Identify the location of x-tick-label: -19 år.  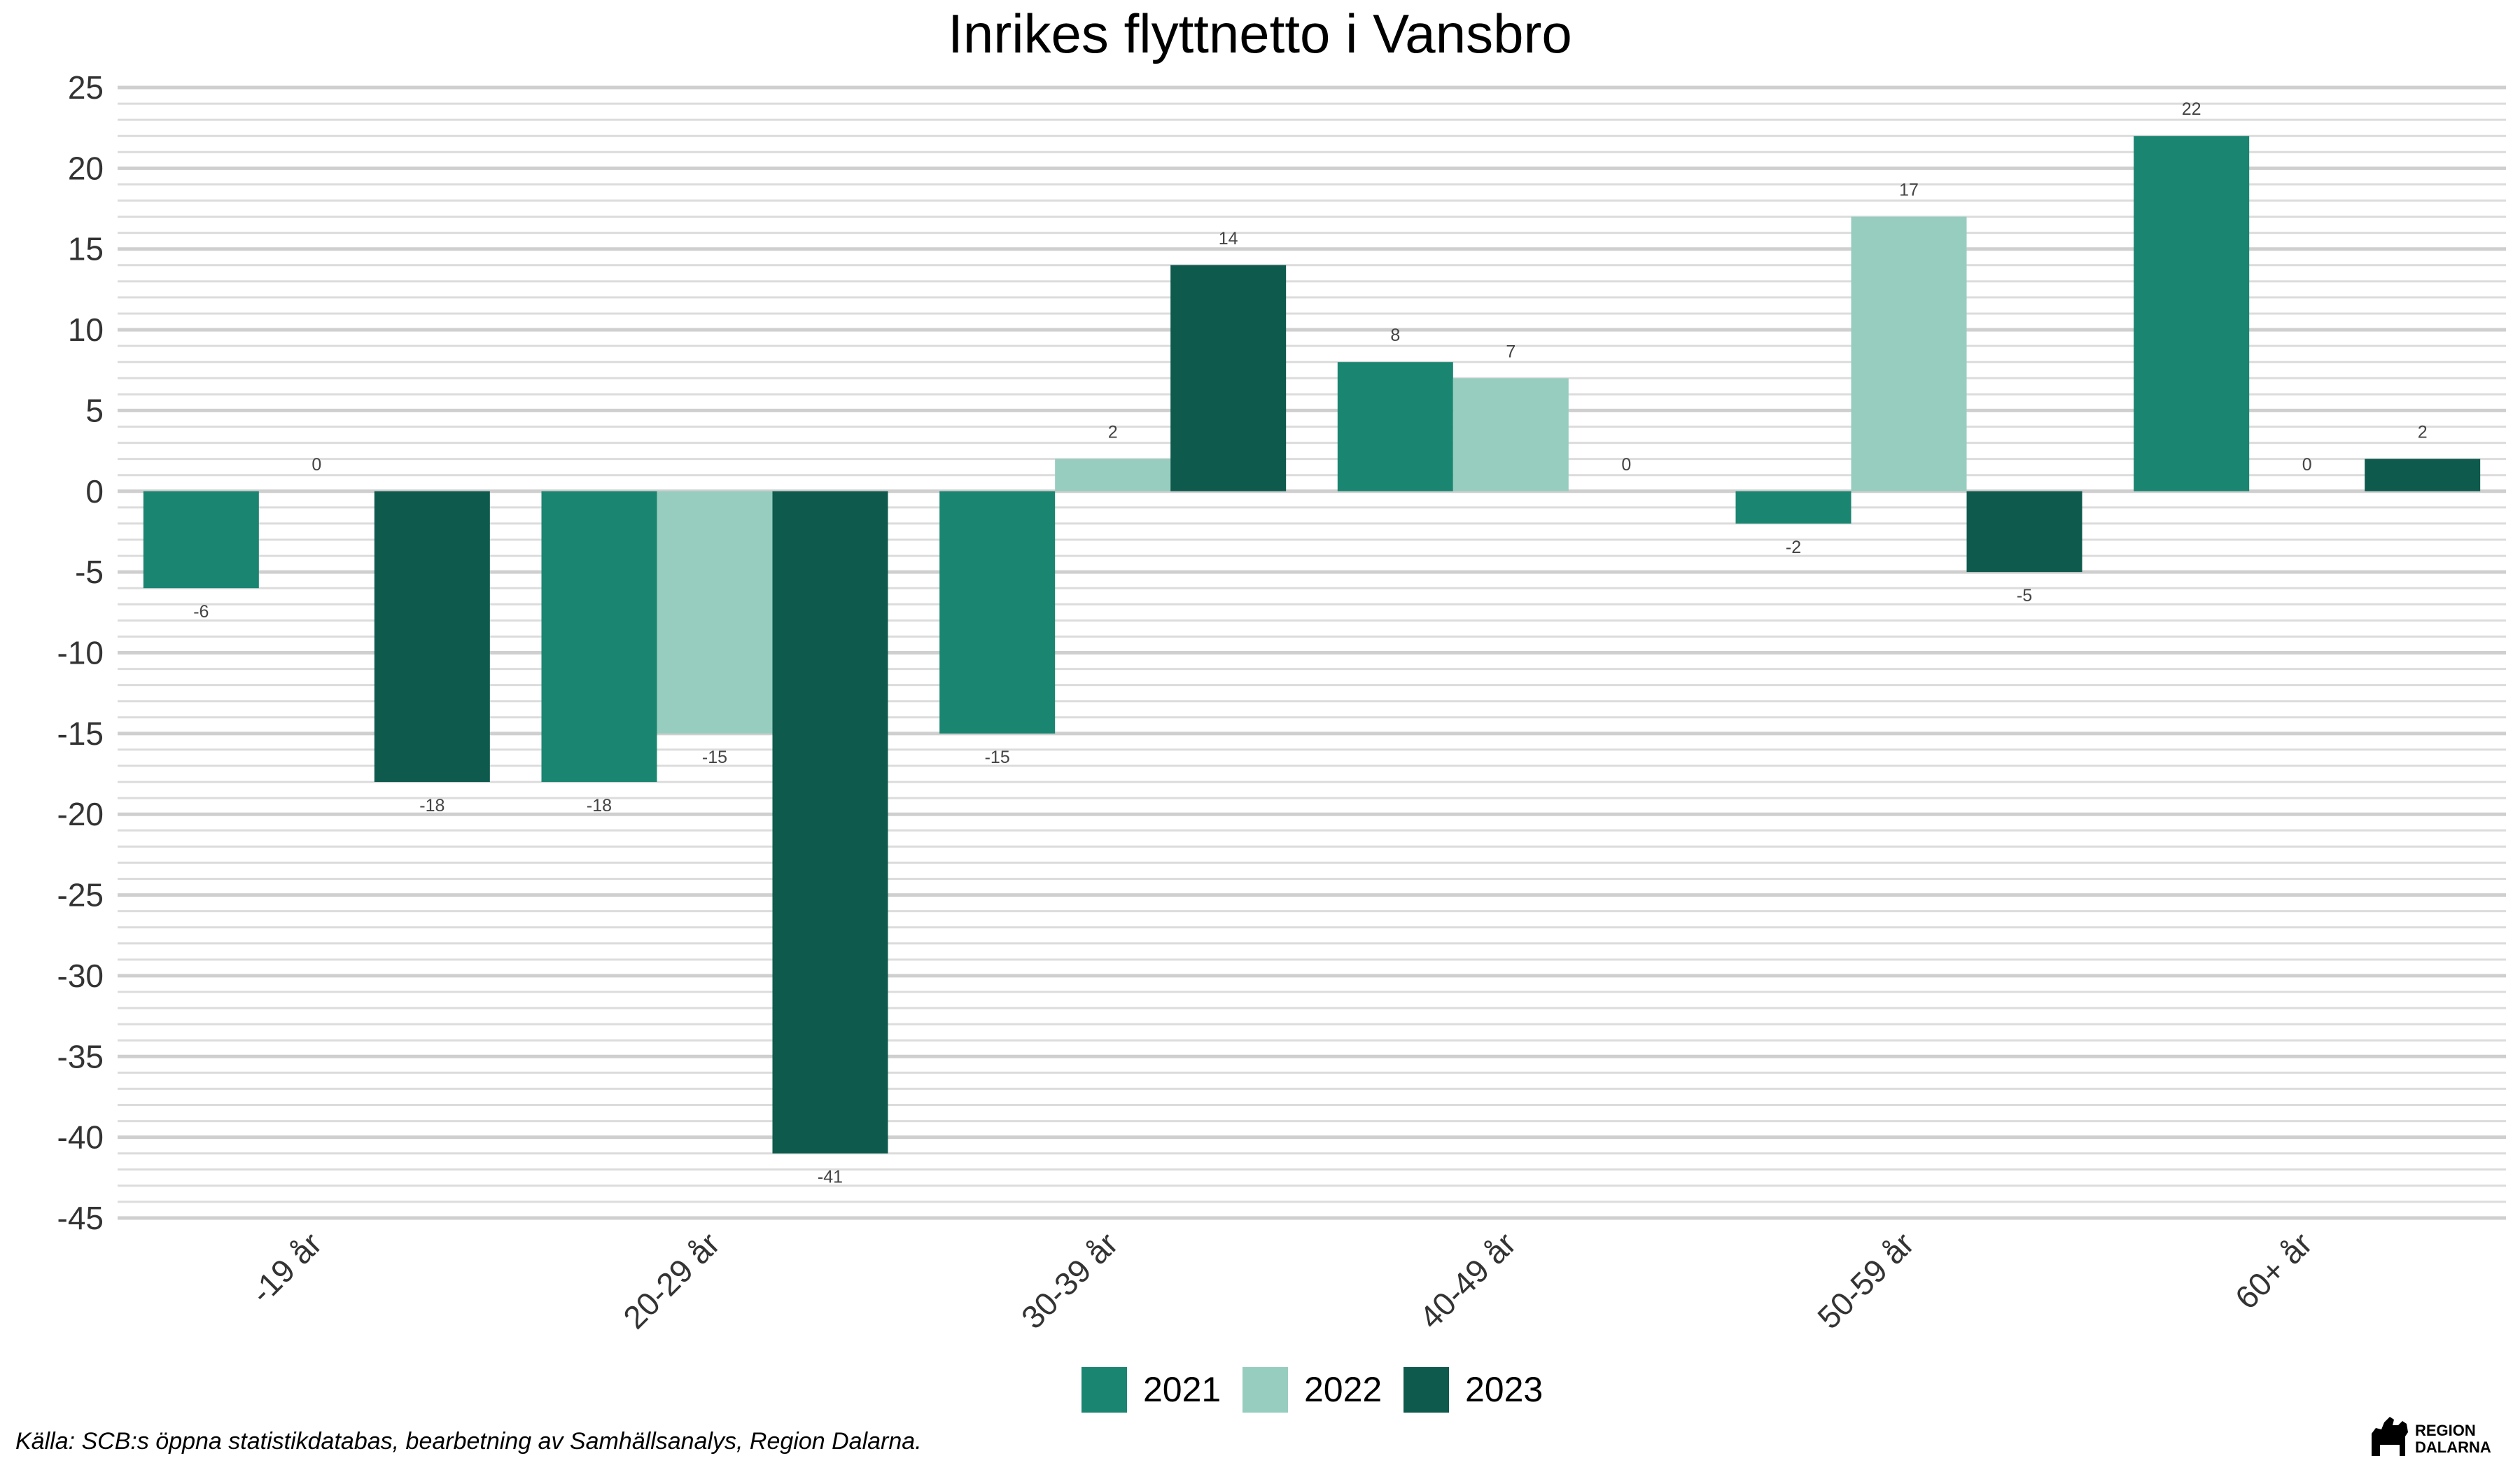
(286, 1267).